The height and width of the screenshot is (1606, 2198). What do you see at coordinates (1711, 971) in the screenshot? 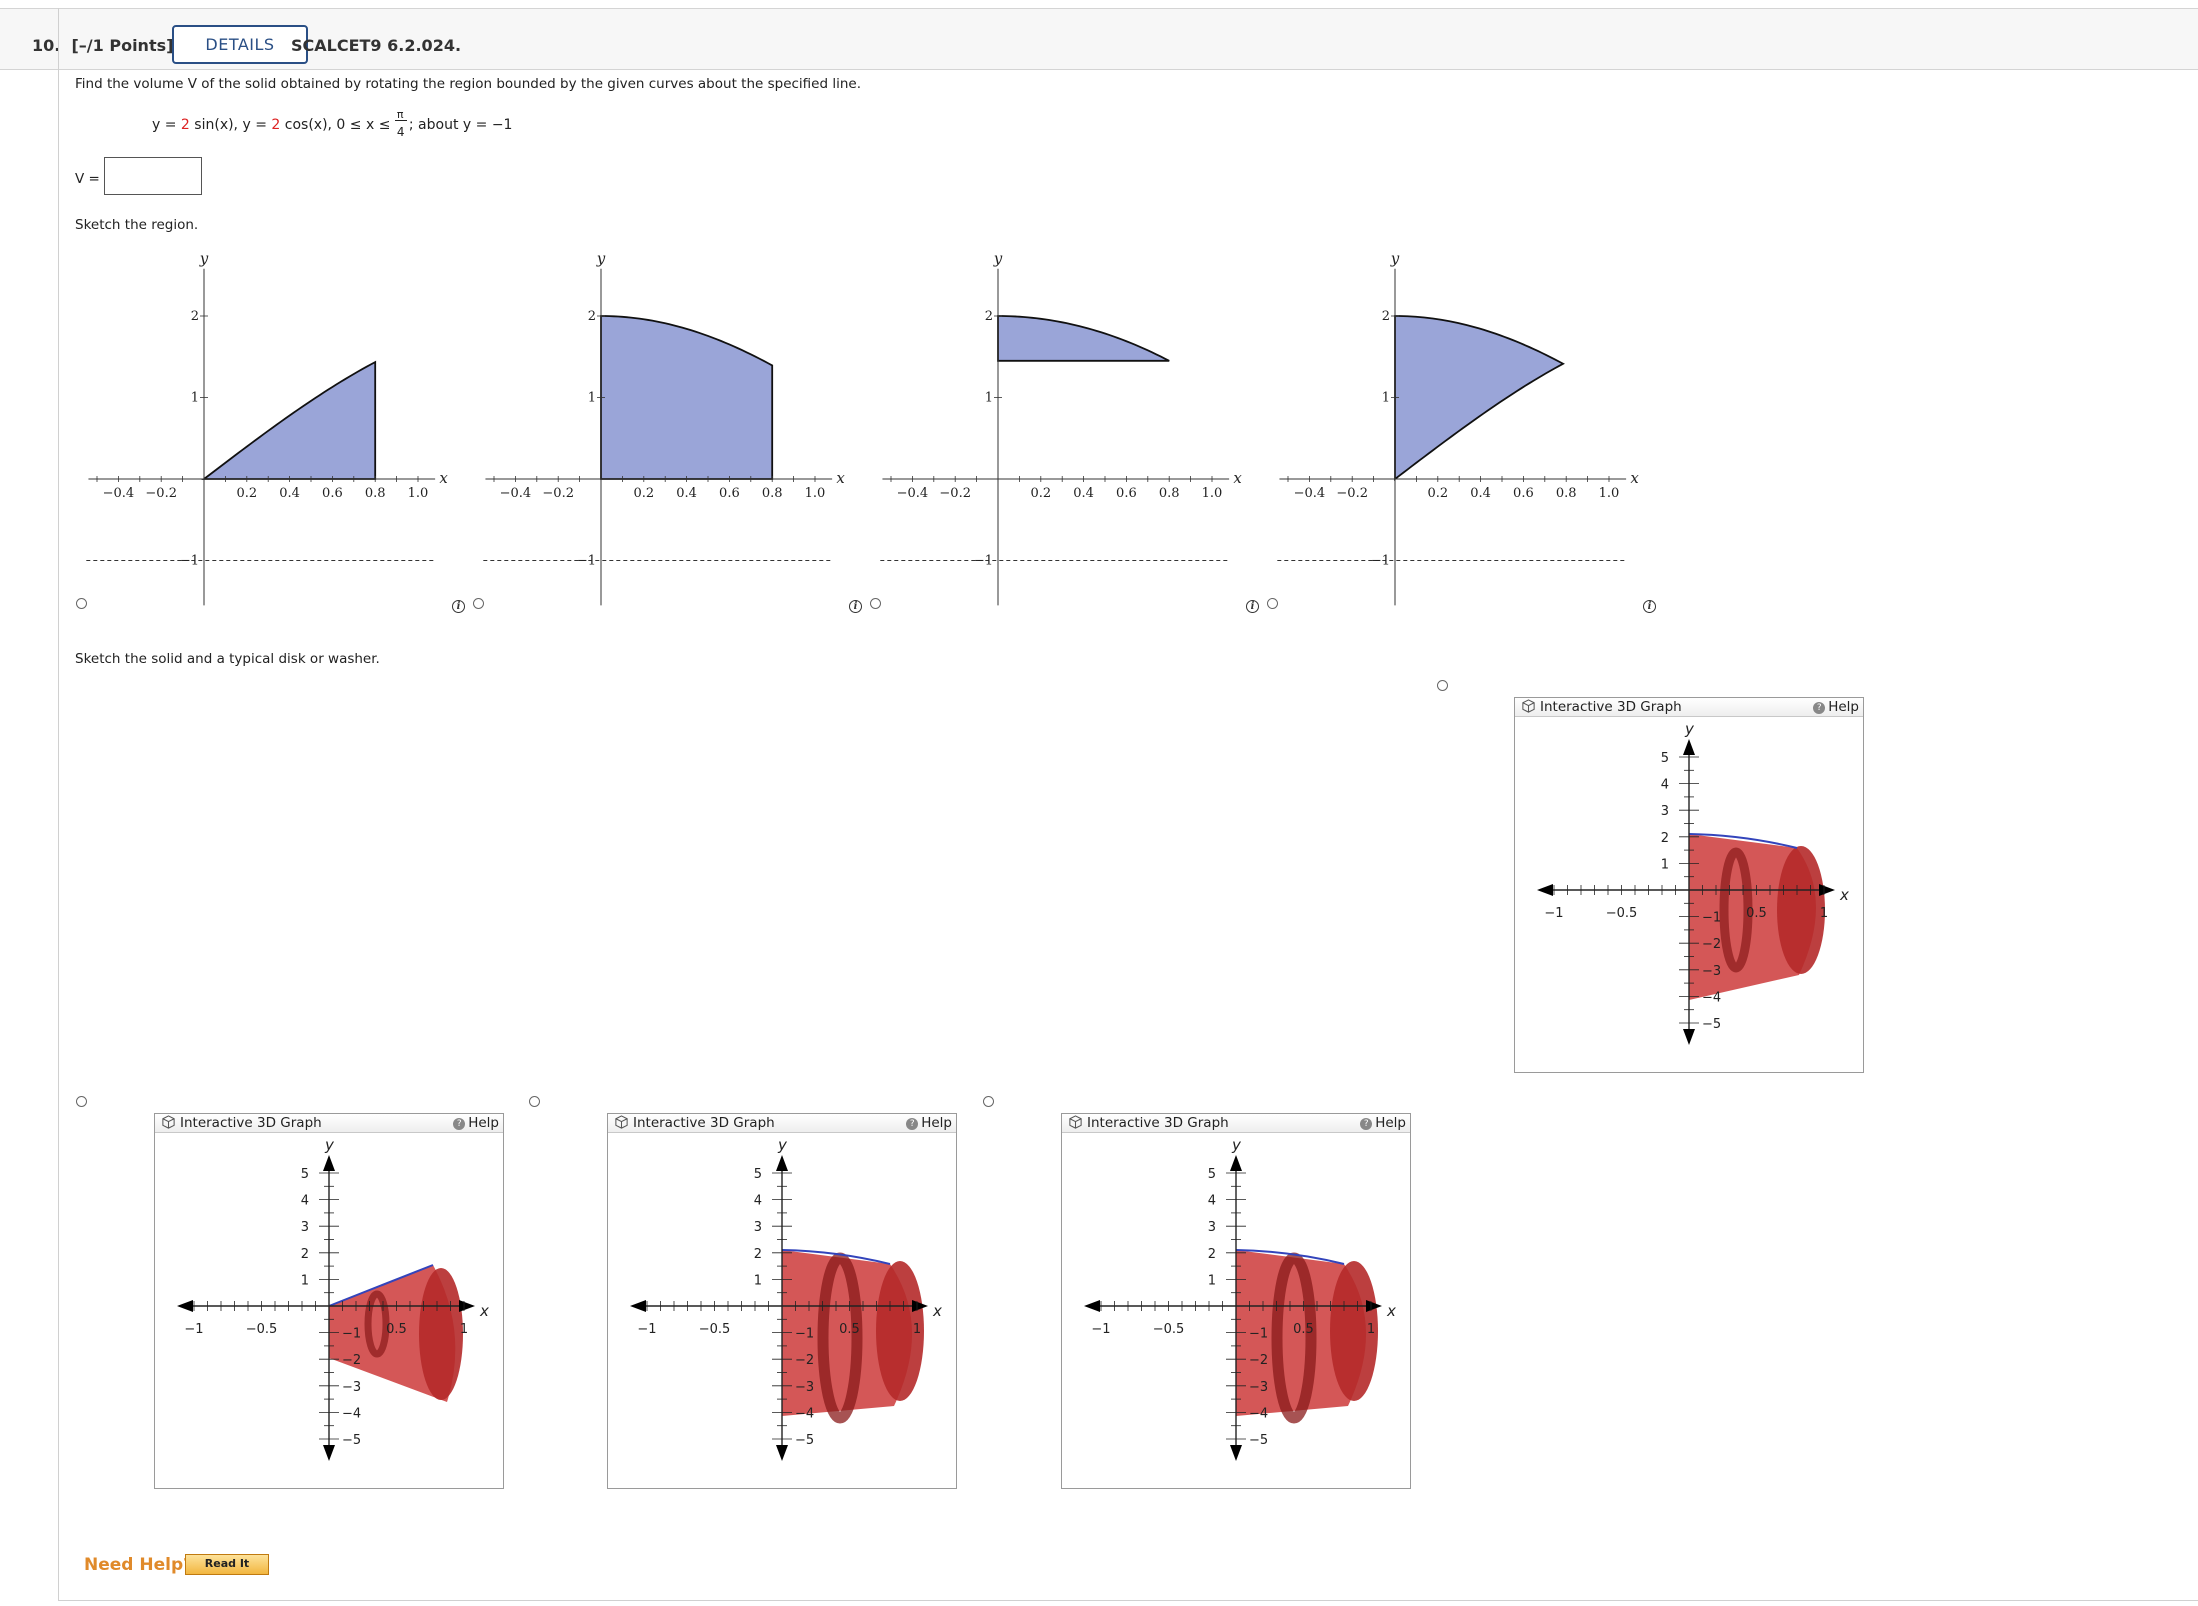
I see `y-tick-label: −3` at bounding box center [1711, 971].